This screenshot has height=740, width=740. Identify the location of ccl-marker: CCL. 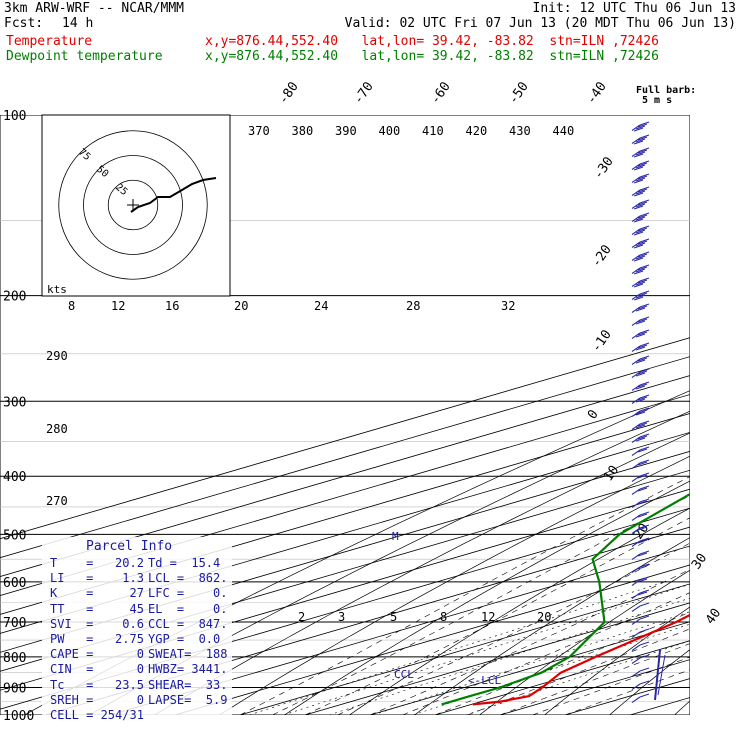
(404, 674).